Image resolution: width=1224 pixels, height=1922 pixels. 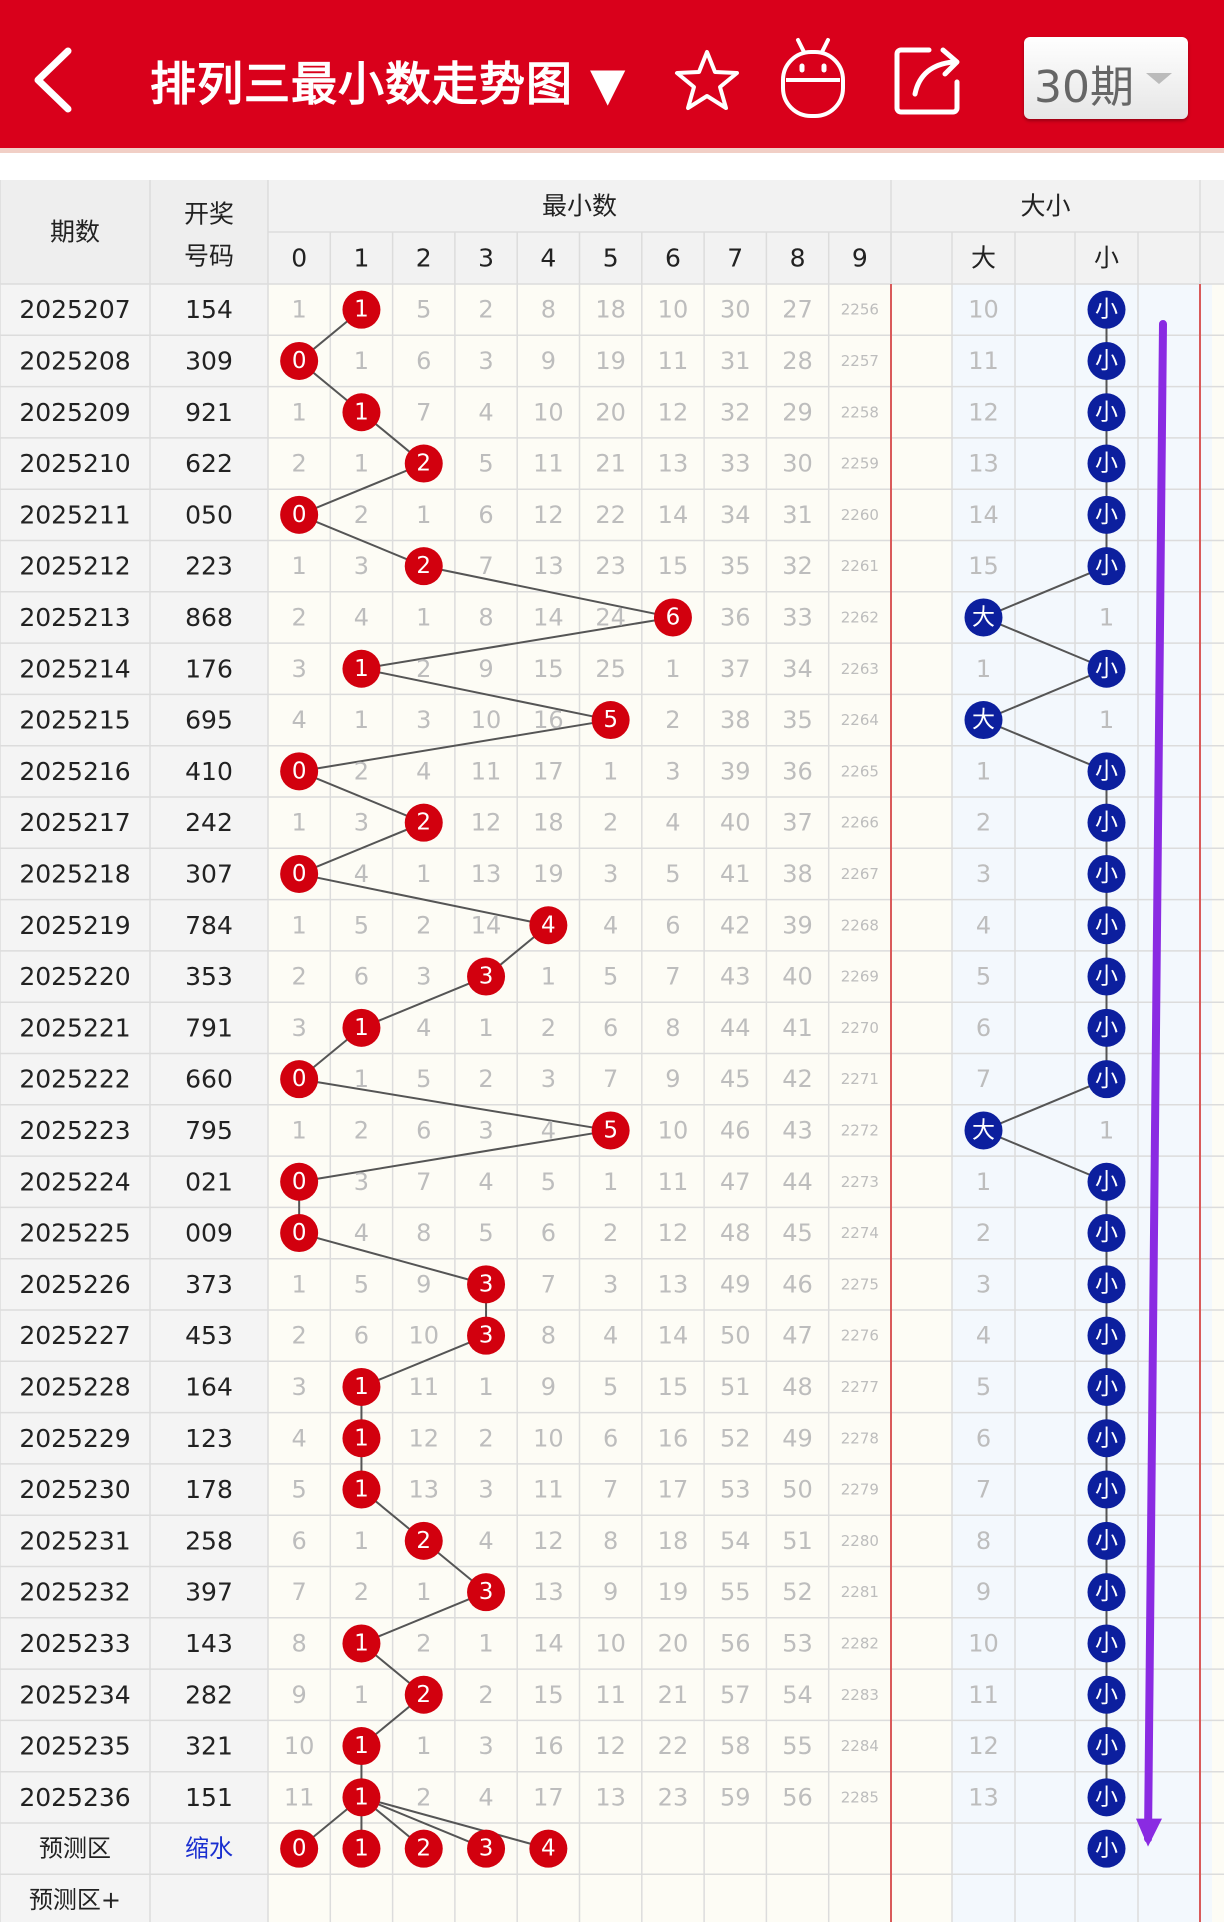 What do you see at coordinates (424, 258) in the screenshot?
I see `header-digit-2: 2` at bounding box center [424, 258].